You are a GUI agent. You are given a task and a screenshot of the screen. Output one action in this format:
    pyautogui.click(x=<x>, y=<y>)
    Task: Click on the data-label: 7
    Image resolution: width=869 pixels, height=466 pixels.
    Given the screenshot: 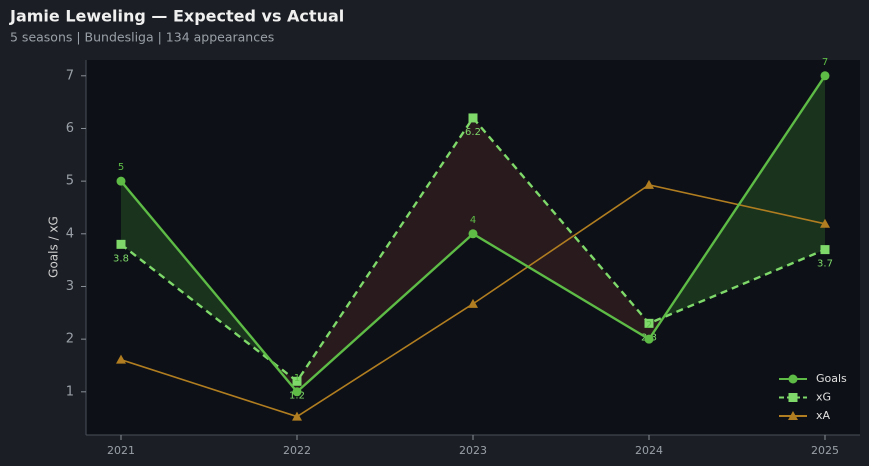 What is the action you would take?
    pyautogui.click(x=825, y=62)
    